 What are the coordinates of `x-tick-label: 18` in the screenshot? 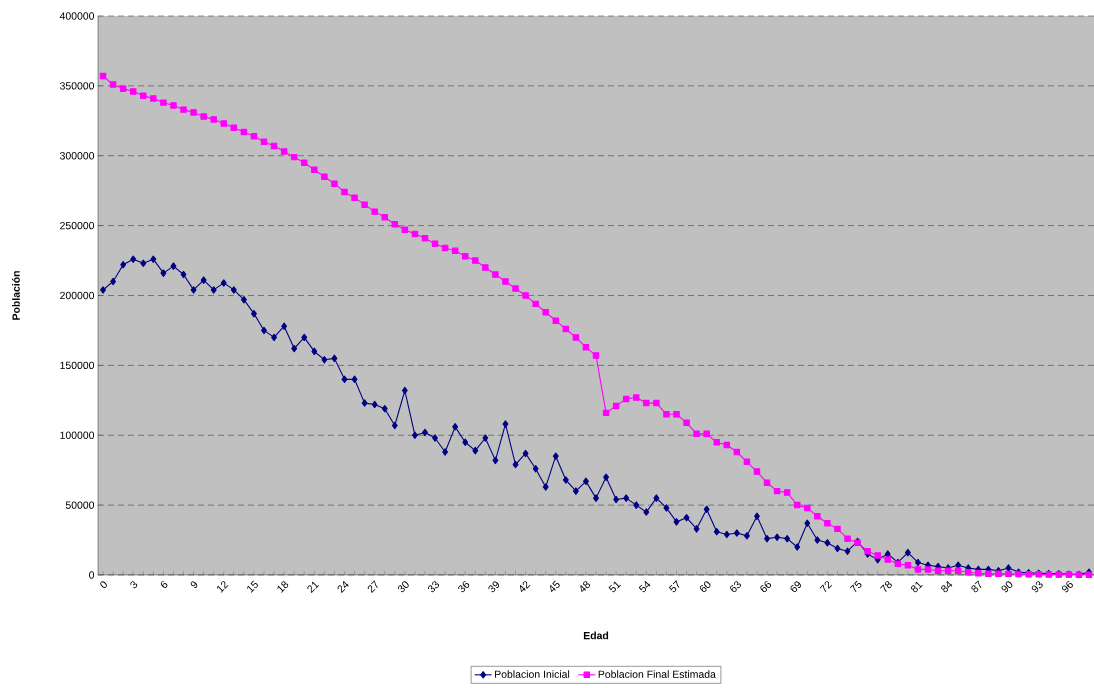 It's located at (283, 587).